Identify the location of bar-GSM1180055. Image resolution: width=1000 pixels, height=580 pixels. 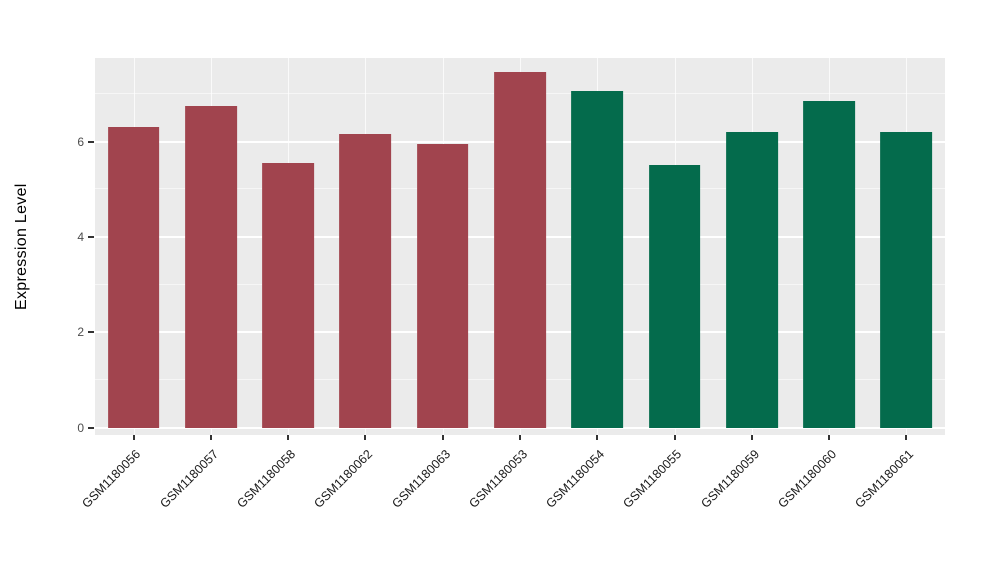
(674, 296).